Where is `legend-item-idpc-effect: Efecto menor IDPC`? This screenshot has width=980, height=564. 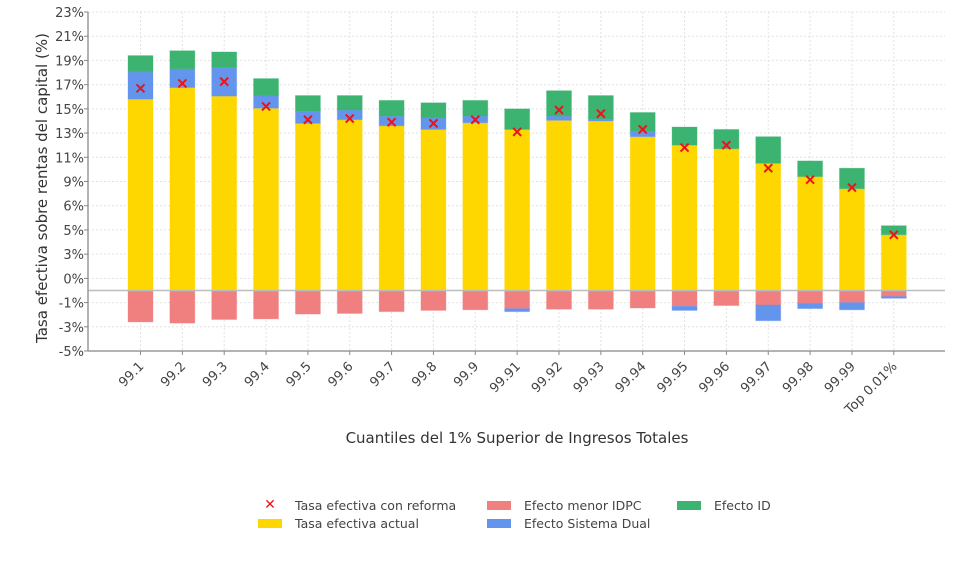 legend-item-idpc-effect: Efecto menor IDPC is located at coordinates (564, 505).